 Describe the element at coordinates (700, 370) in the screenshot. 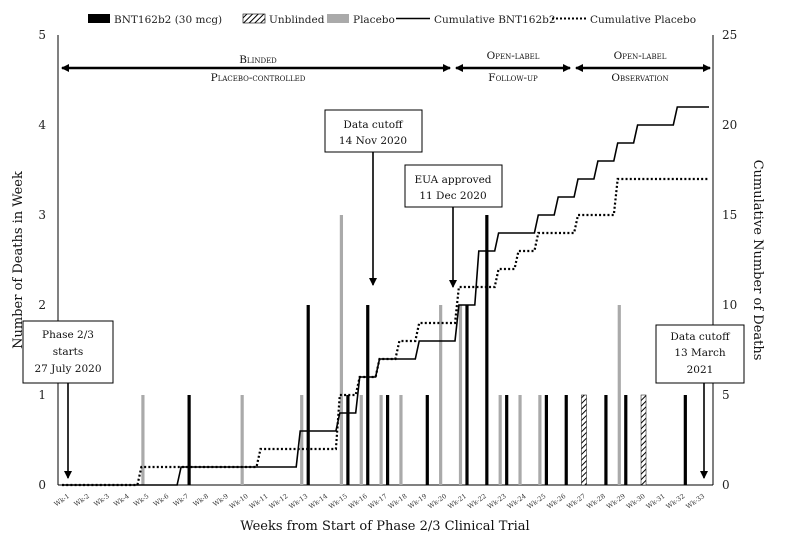

I see `callout-line: 2021` at that location.